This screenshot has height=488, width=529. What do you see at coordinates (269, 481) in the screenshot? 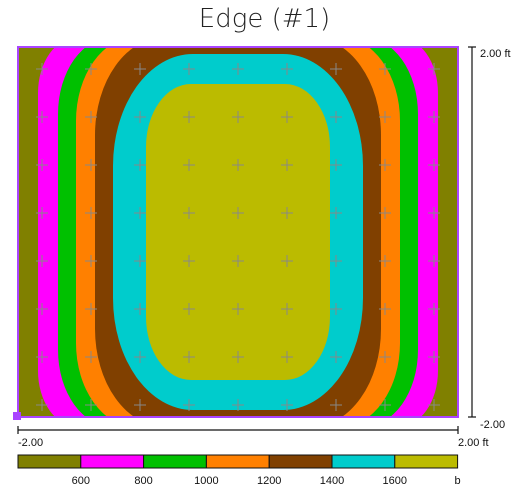
I see `colorbar-tick-label: 1200` at bounding box center [269, 481].